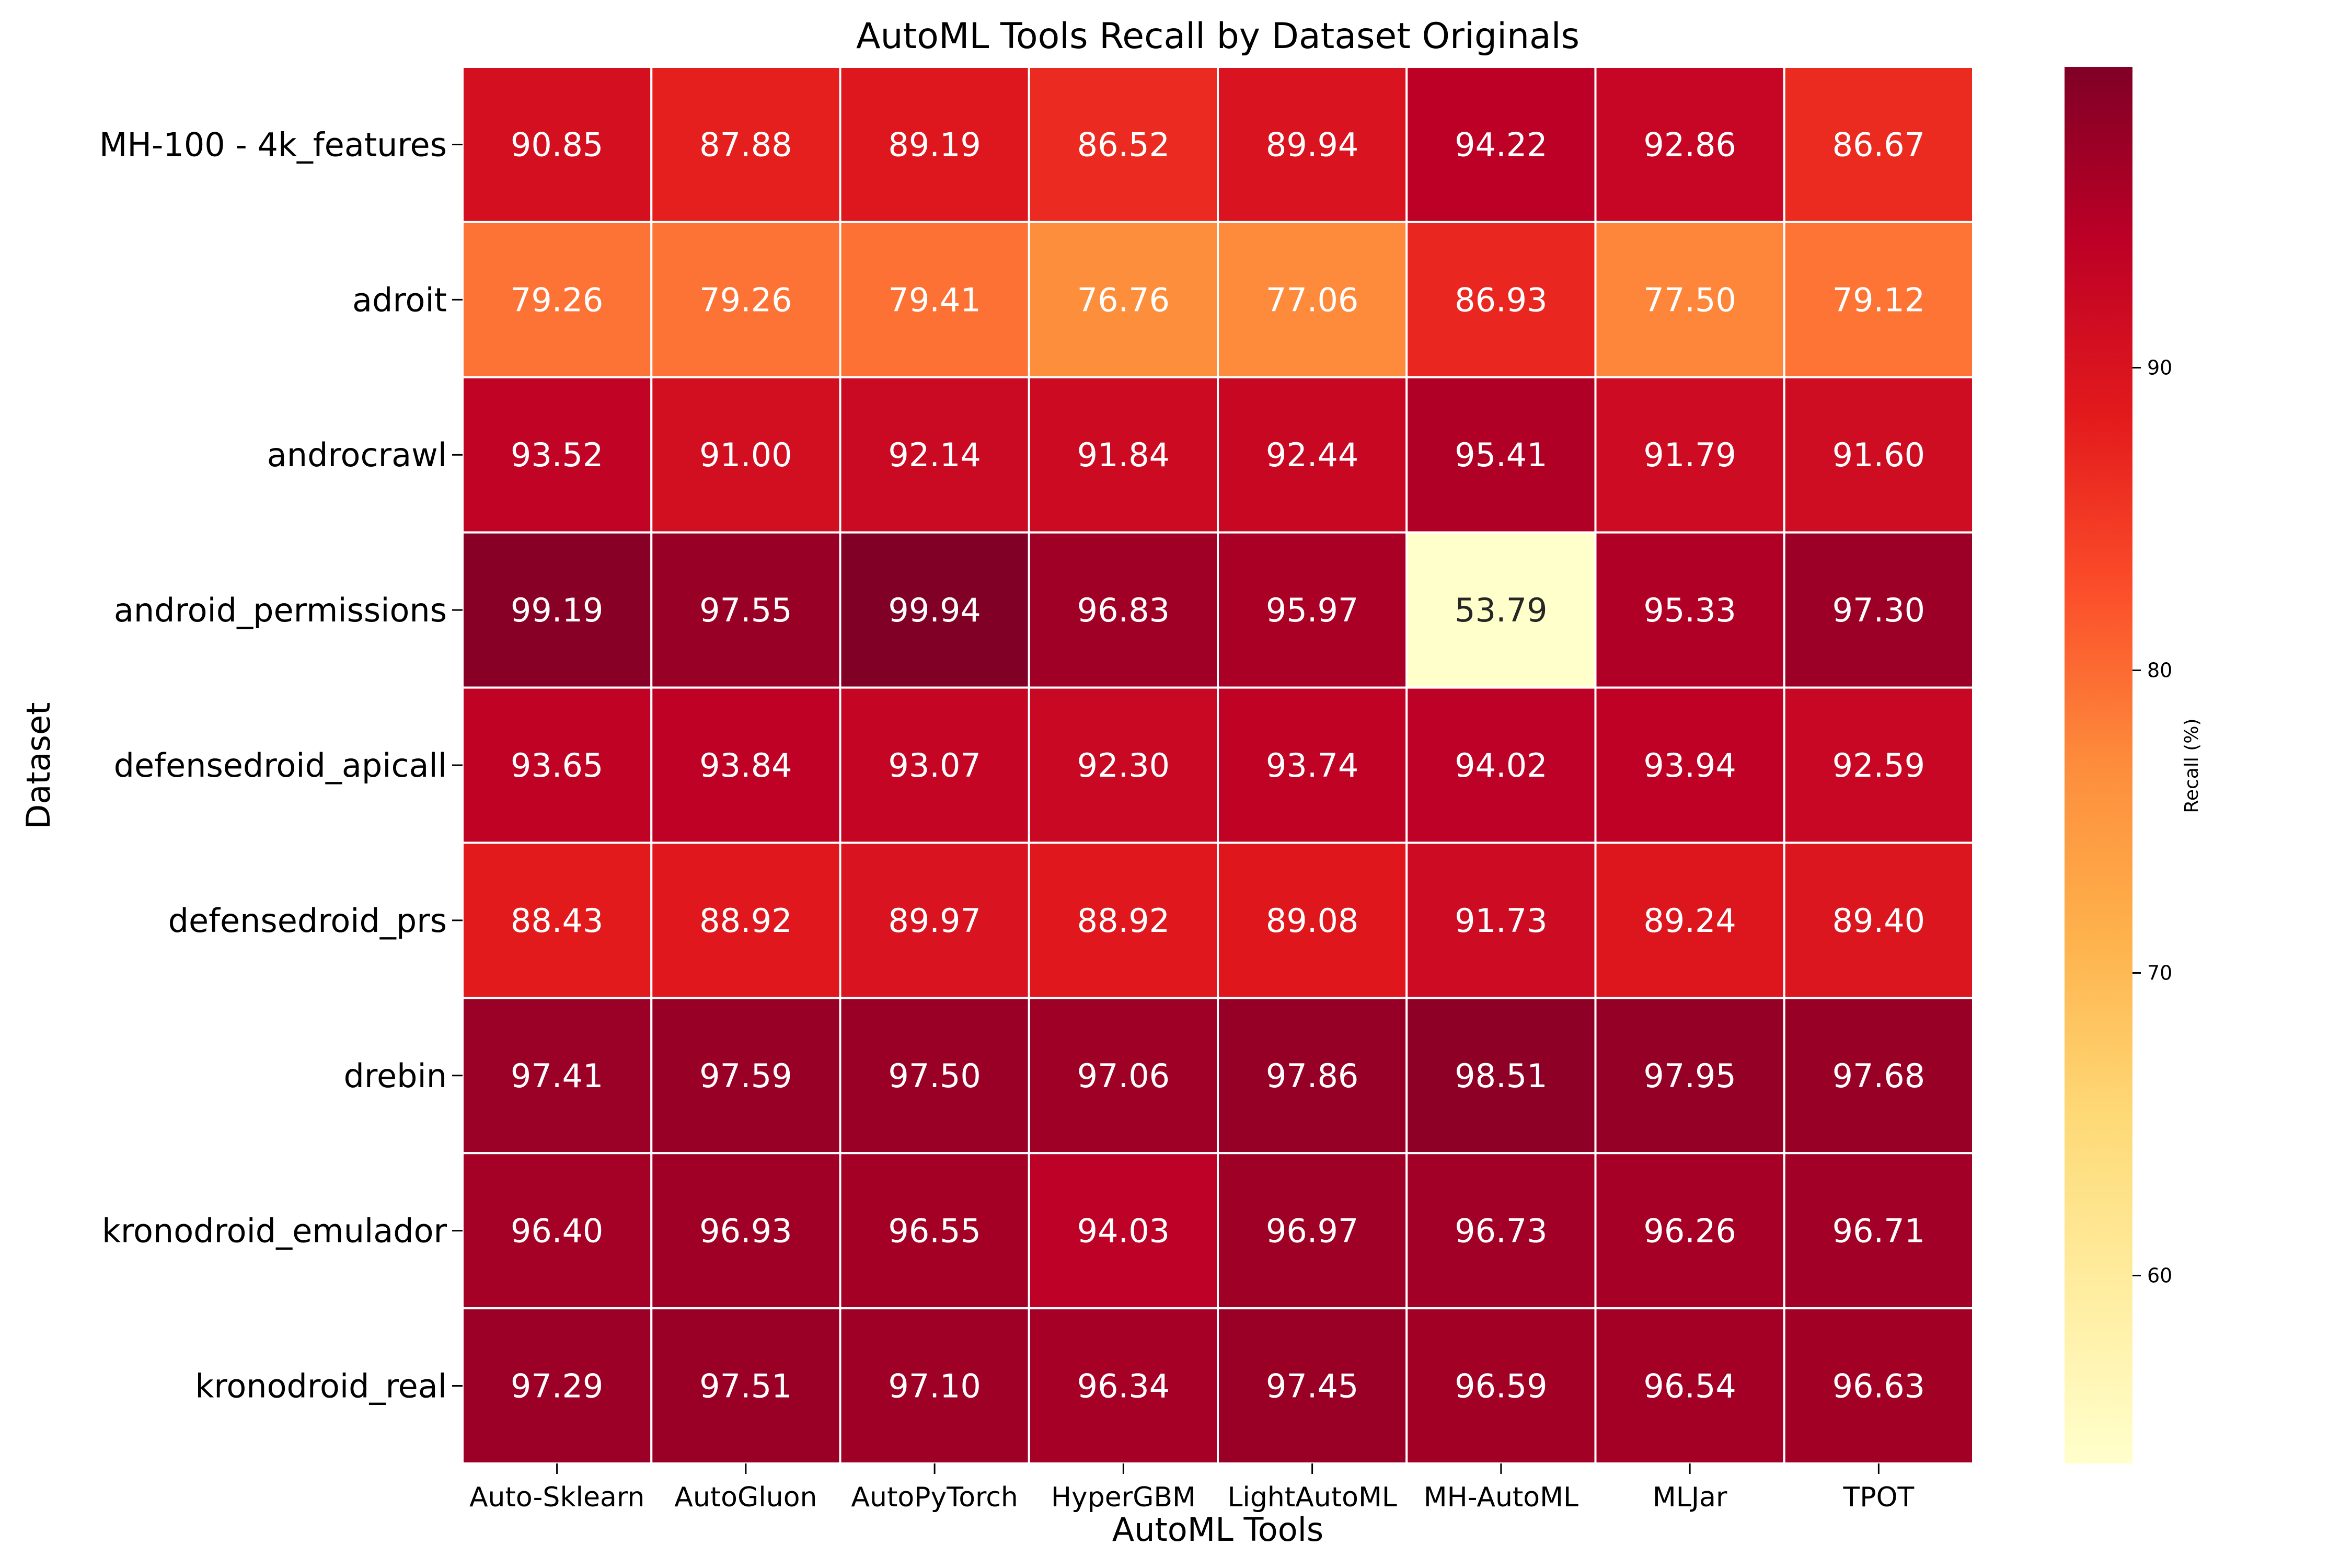 The image size is (2352, 1568). Describe the element at coordinates (557, 144) in the screenshot. I see `cell-value-label: 90.85` at that location.